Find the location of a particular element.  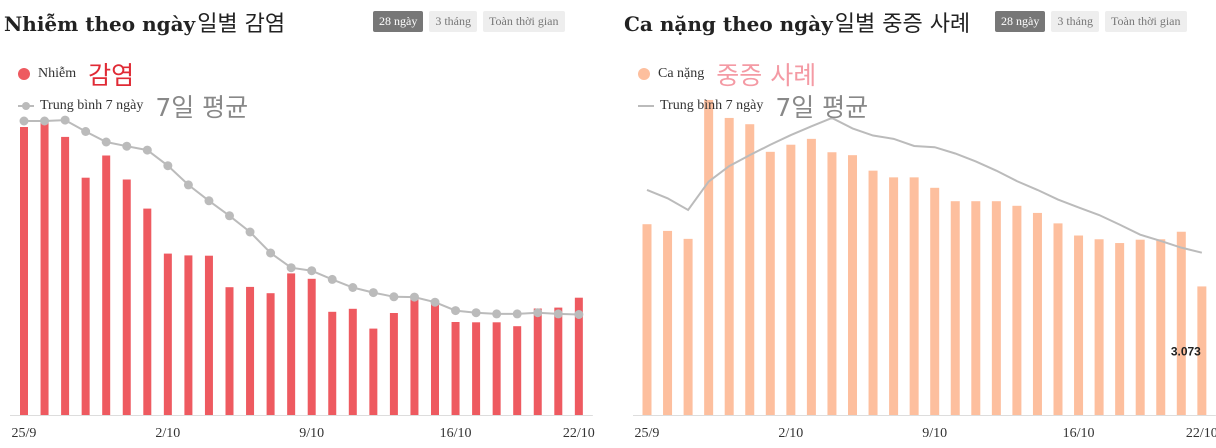

infections-title-text: Nhiễm theo ngày is located at coordinates (100, 24).